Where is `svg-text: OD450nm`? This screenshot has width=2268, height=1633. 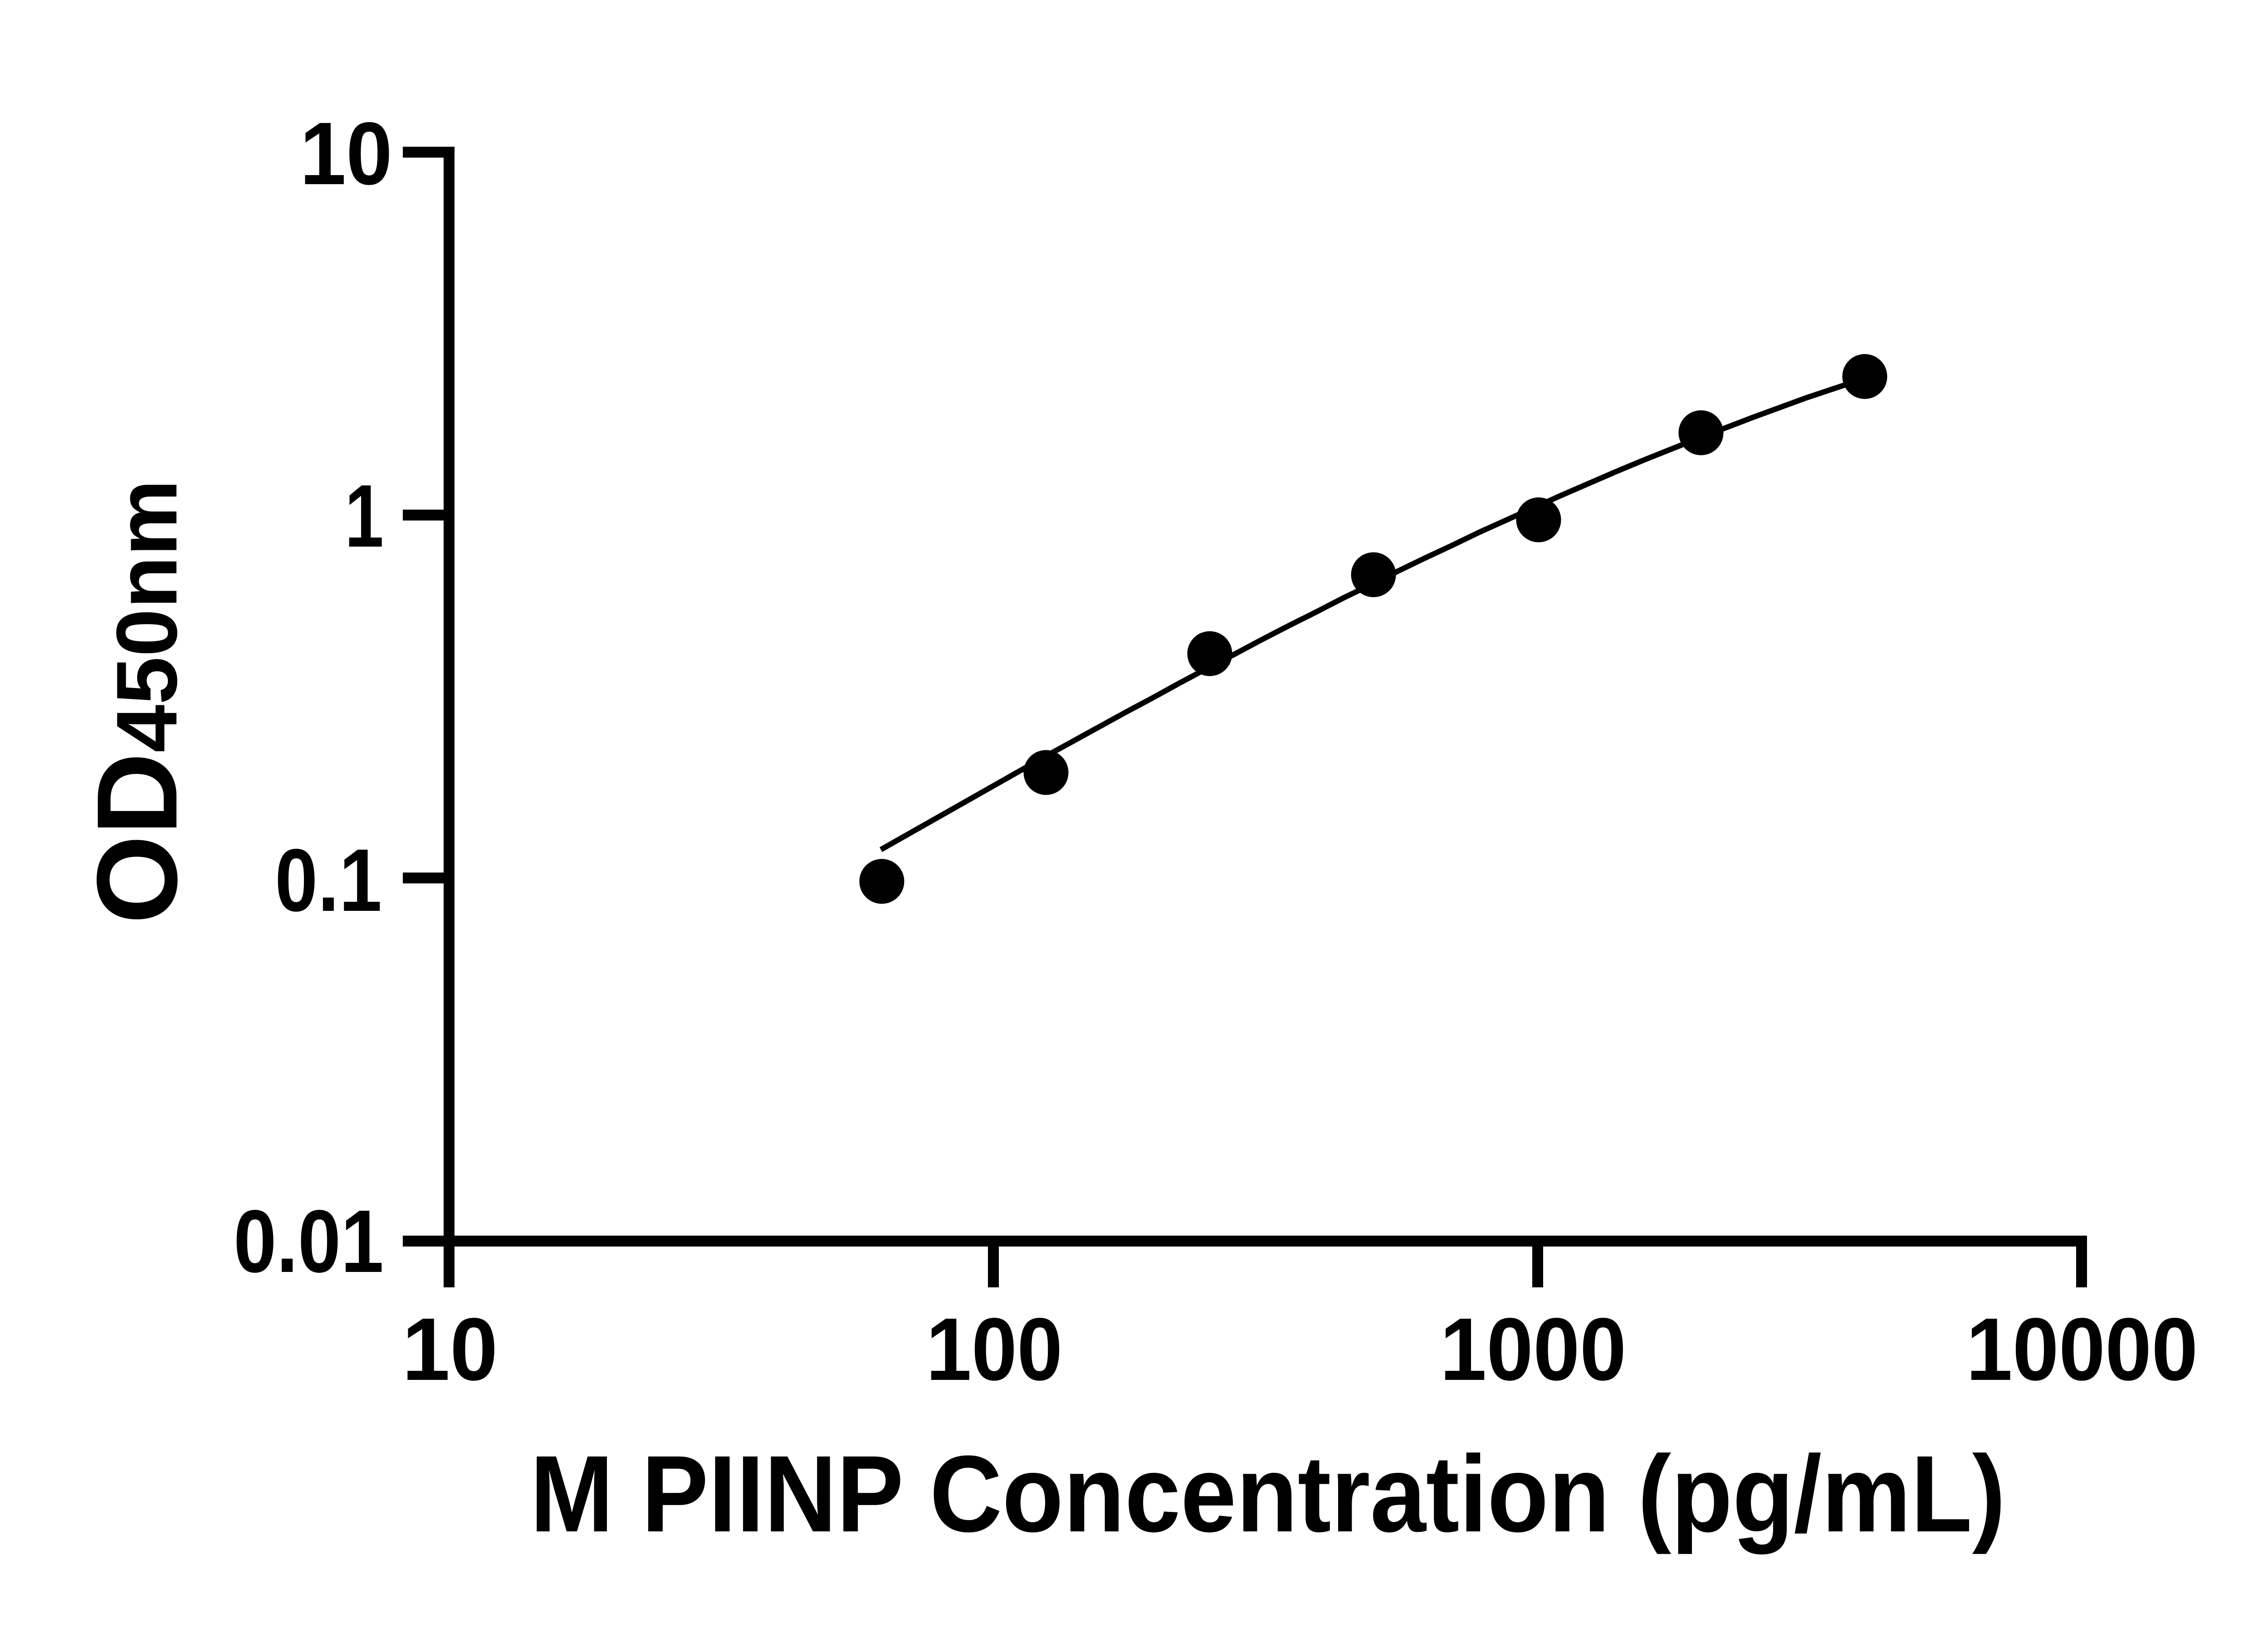
svg-text: OD450nm is located at coordinates (137, 701).